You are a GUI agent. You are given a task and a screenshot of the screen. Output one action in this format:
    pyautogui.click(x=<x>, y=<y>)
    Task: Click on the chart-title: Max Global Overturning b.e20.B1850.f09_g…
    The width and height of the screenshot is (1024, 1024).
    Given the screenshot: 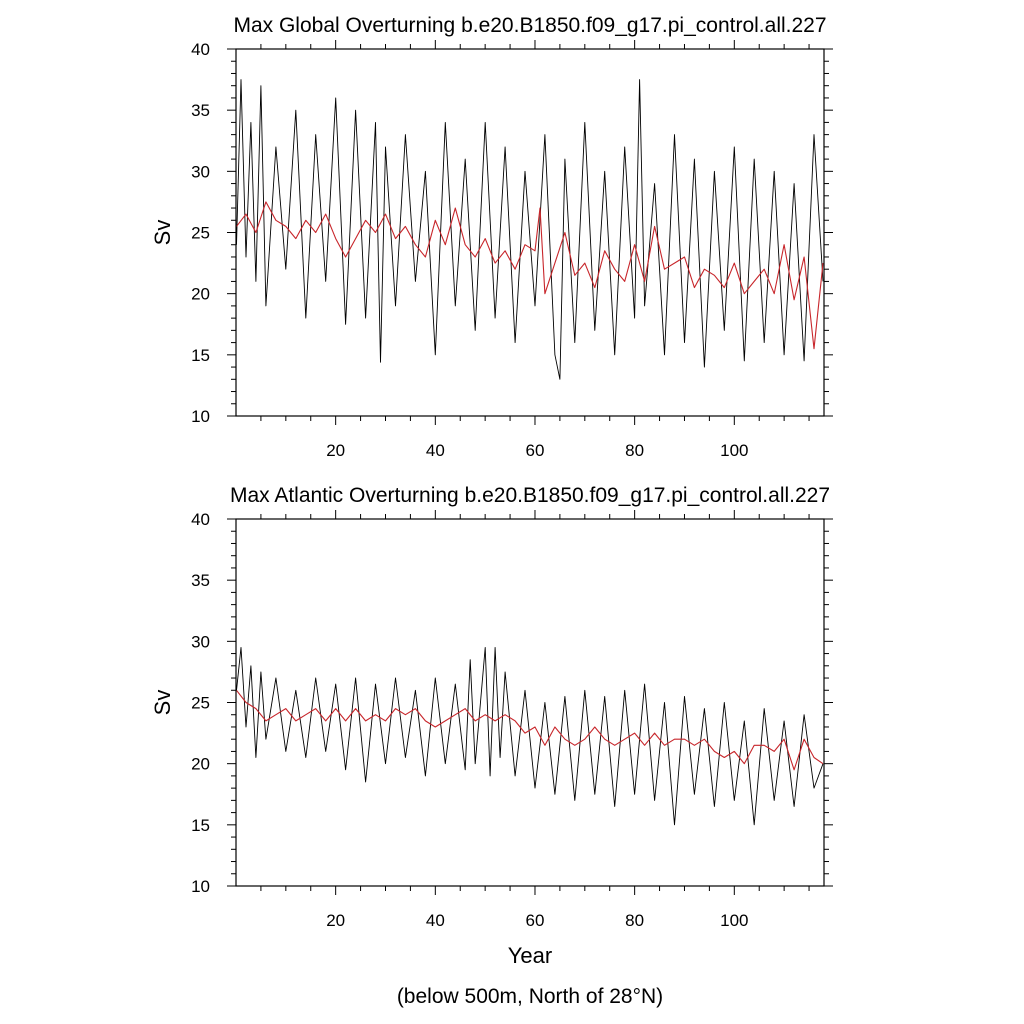 What is the action you would take?
    pyautogui.click(x=529, y=25)
    